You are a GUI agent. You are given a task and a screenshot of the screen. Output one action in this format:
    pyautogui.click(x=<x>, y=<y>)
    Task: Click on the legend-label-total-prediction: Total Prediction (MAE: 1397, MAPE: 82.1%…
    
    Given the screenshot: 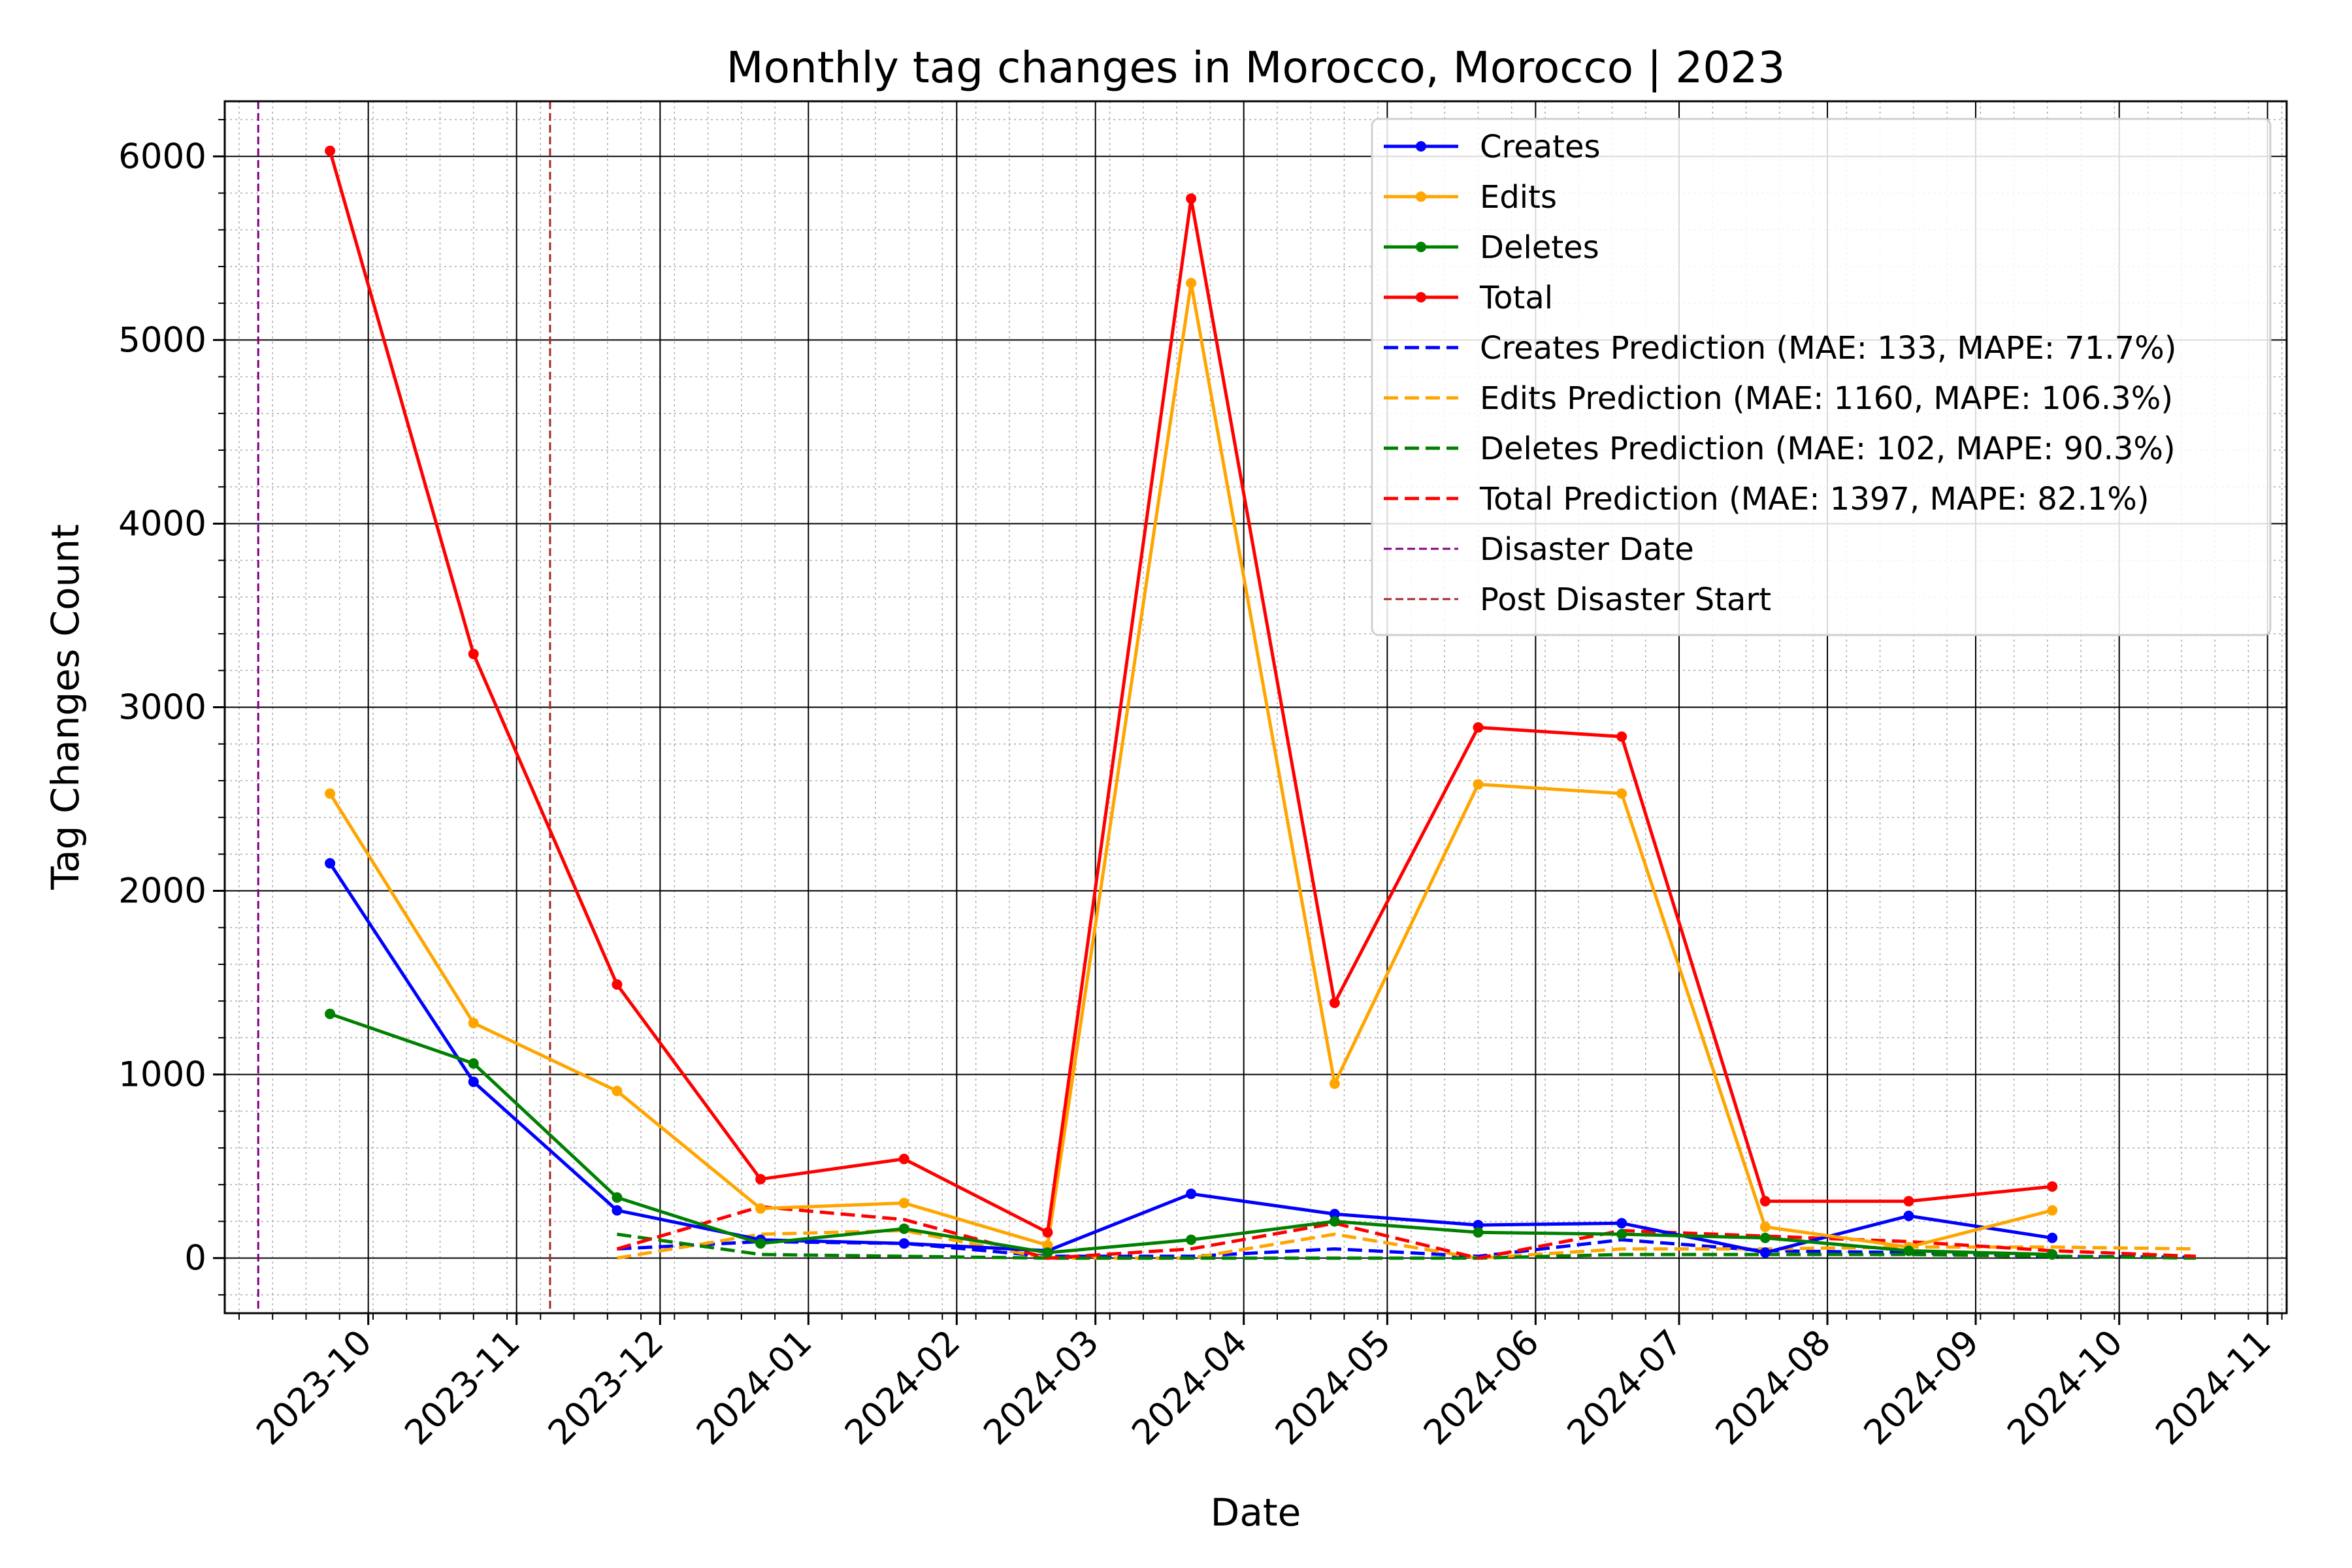 What is the action you would take?
    pyautogui.click(x=1814, y=499)
    